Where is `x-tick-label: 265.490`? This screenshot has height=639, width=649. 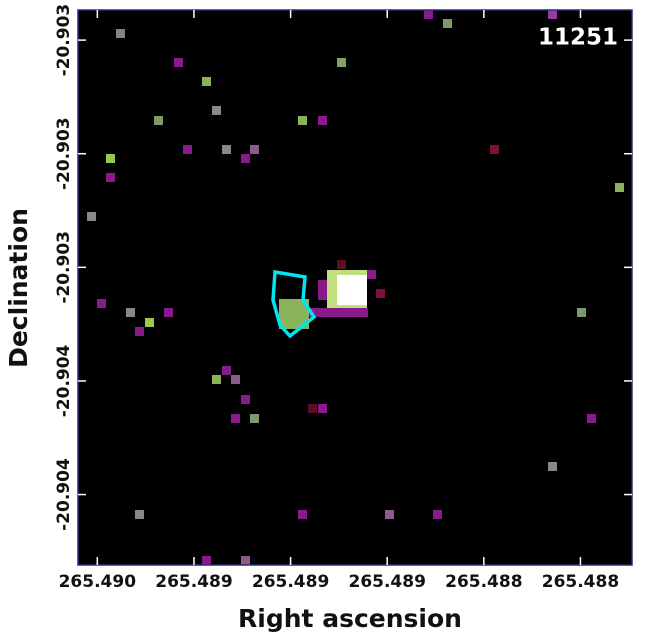 x-tick-label: 265.490 is located at coordinates (98, 582).